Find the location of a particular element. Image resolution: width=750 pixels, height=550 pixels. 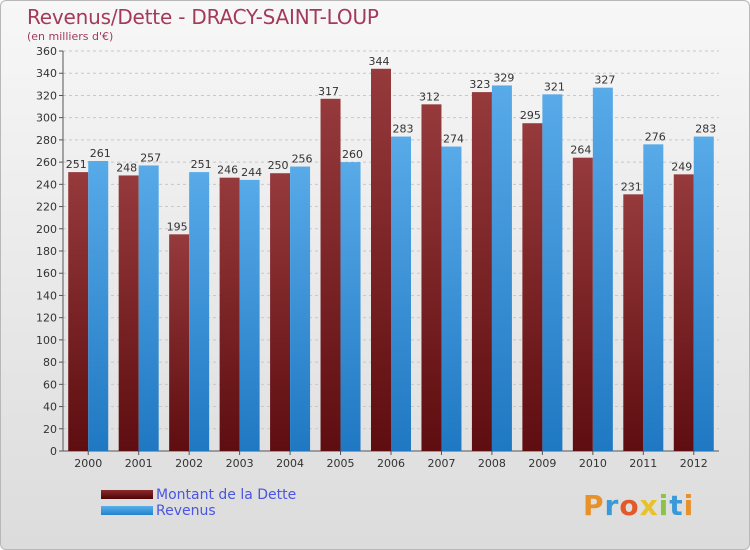

data-label: 257 is located at coordinates (150, 157).